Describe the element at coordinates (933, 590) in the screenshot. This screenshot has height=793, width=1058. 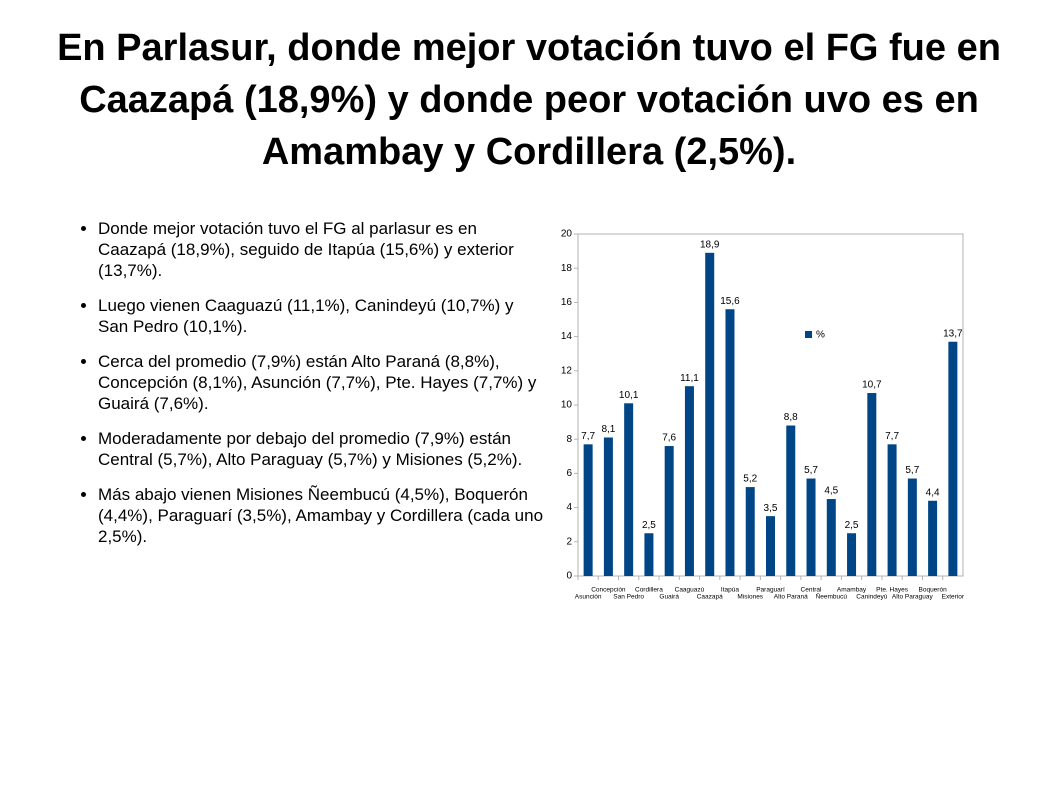
I see `x-tick-label: Boquerón` at that location.